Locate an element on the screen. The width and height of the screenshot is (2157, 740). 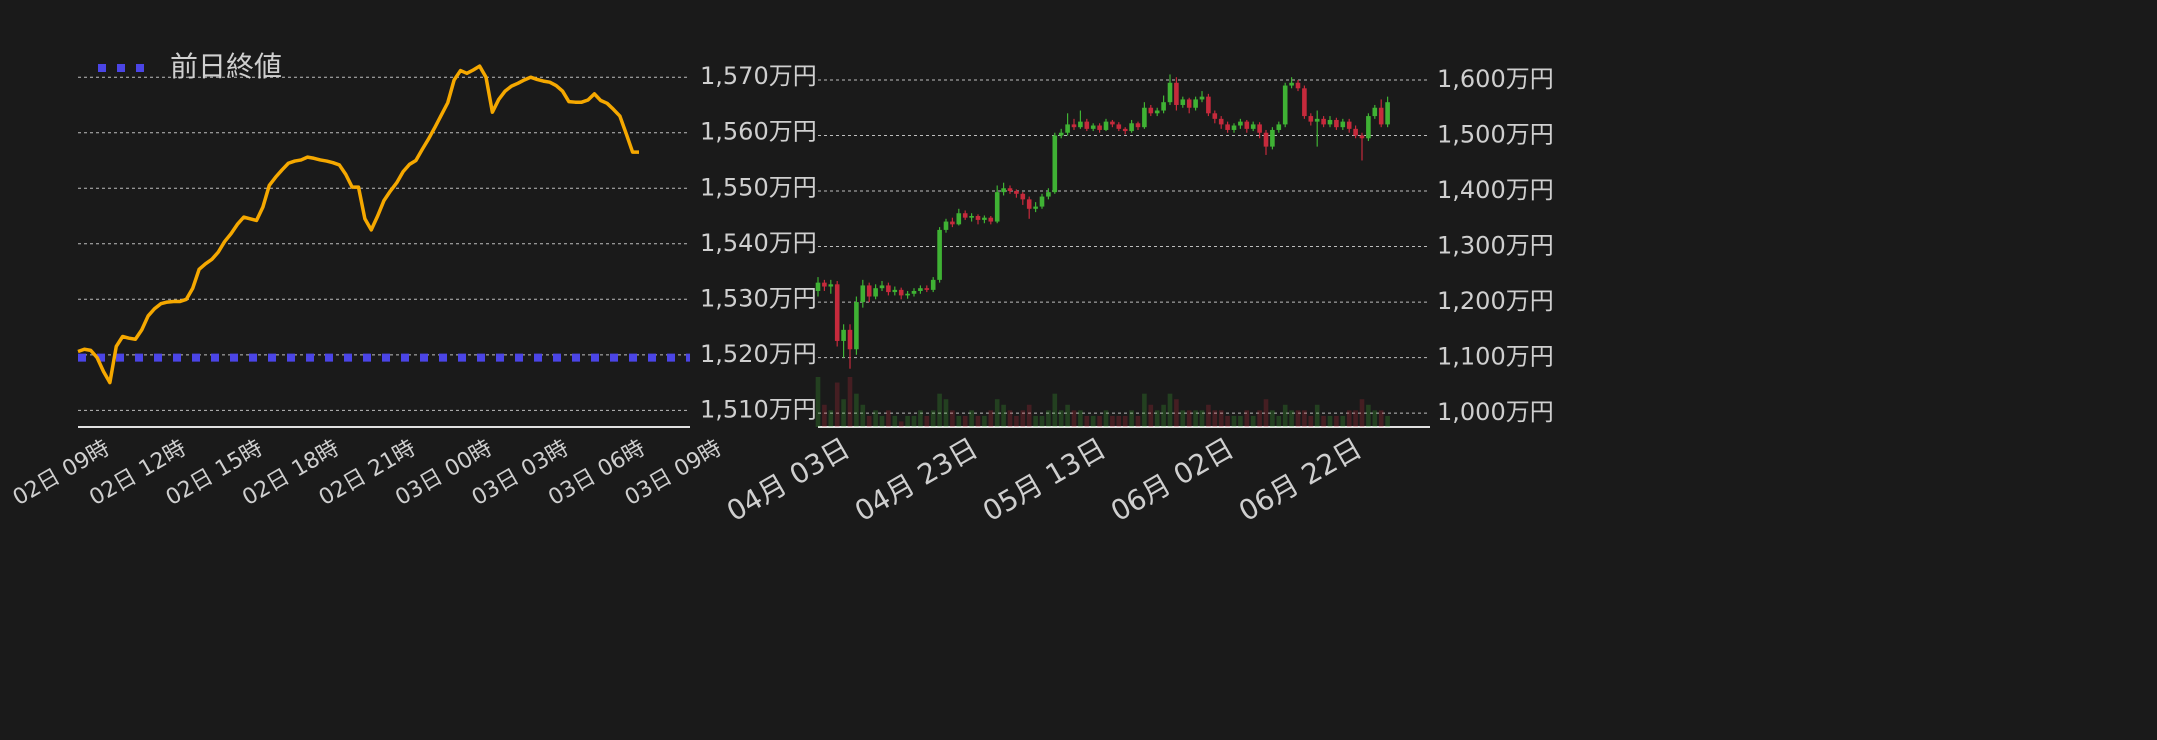
y-tick-label: 1,570万円 is located at coordinates (758, 76).